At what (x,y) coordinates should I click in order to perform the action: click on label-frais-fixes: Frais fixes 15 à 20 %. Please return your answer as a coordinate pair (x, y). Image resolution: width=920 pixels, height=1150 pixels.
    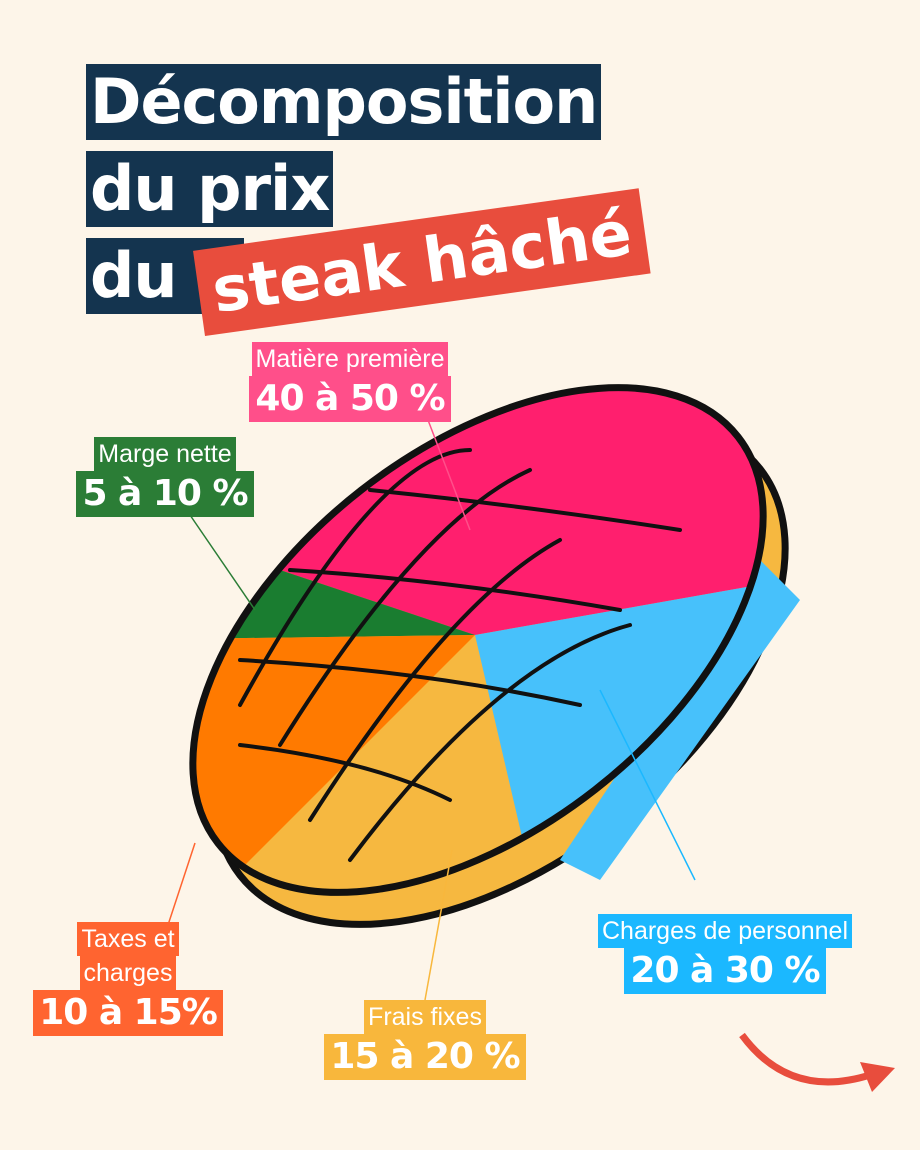
    Looking at the image, I should click on (425, 1040).